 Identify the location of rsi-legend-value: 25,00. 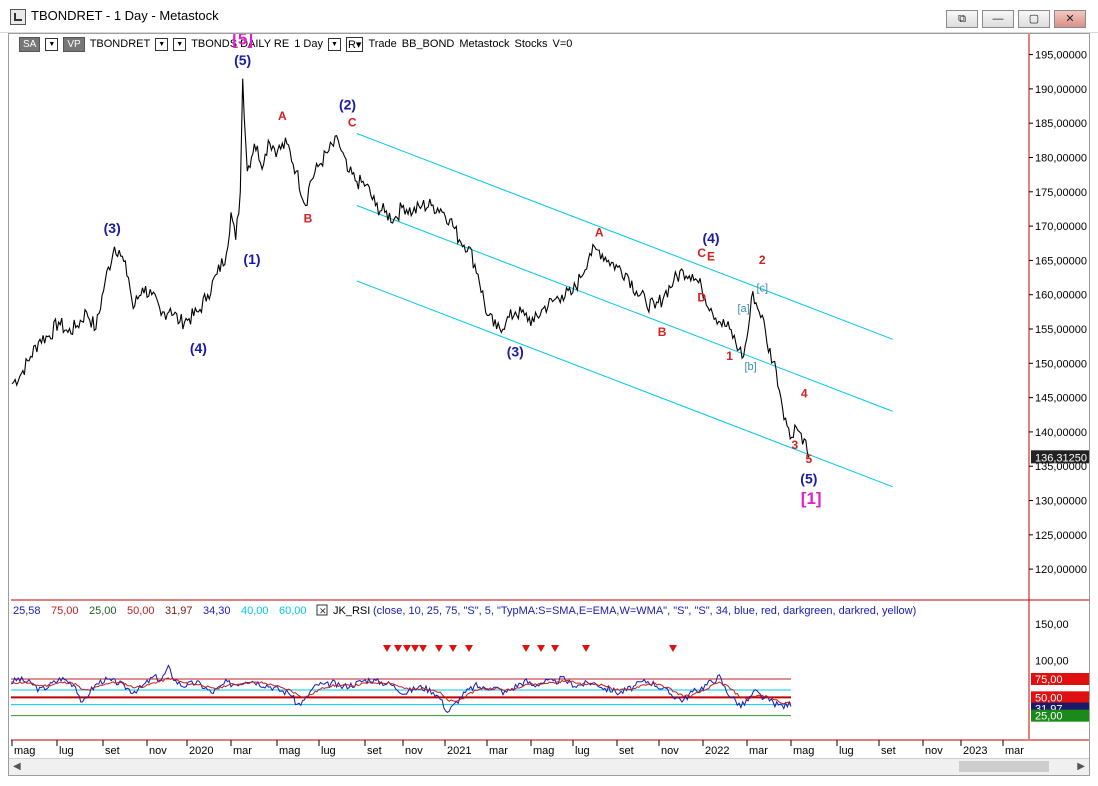
(103, 611).